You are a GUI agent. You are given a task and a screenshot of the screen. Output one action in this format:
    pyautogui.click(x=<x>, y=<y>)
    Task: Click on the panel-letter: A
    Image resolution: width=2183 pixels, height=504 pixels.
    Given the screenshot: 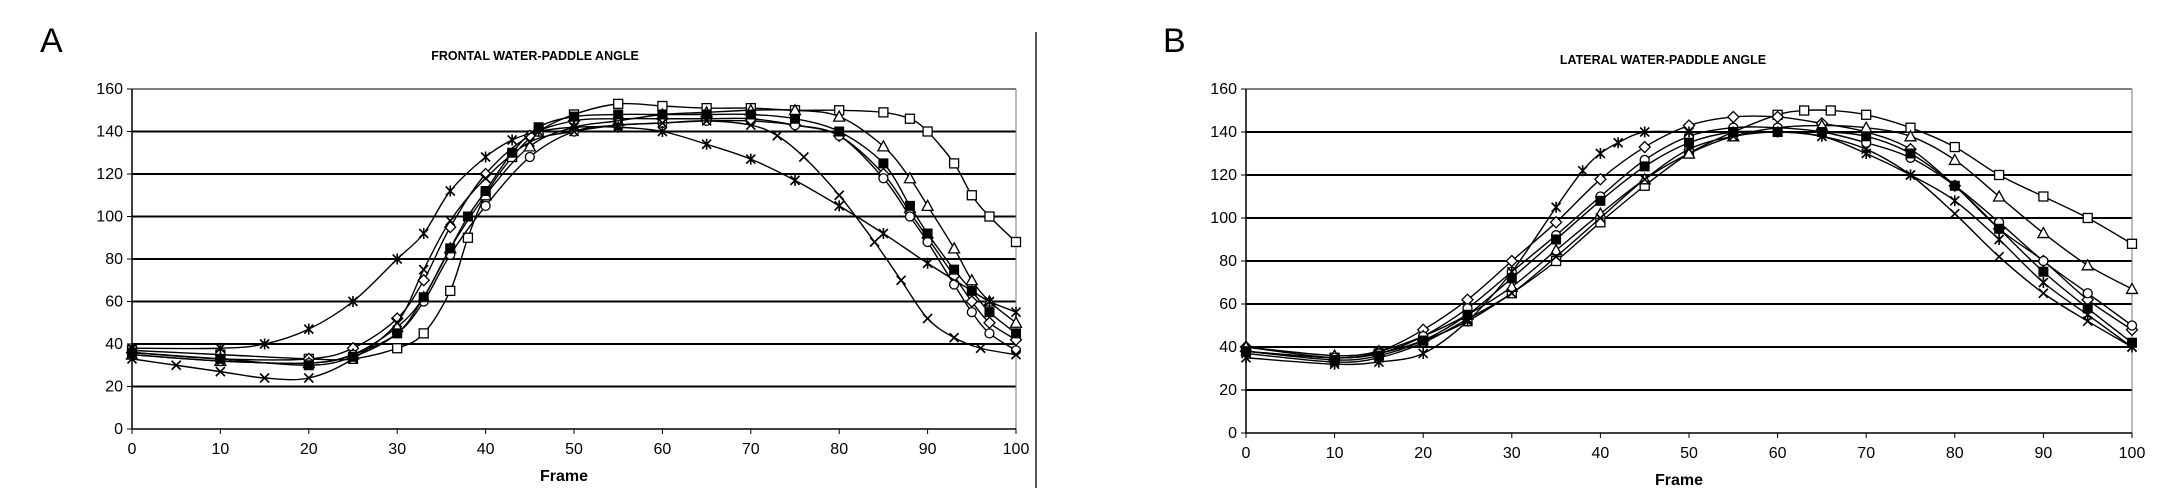 What is the action you would take?
    pyautogui.click(x=51, y=41)
    